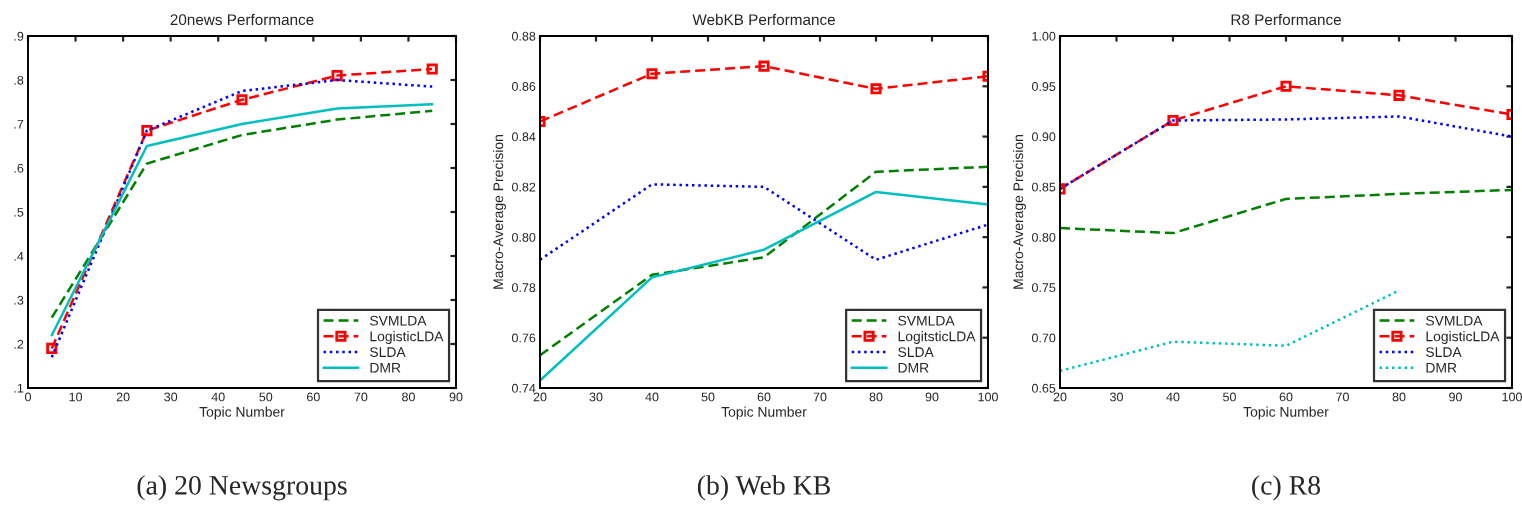  Describe the element at coordinates (1286, 488) in the screenshot. I see `text: (c) R8` at that location.